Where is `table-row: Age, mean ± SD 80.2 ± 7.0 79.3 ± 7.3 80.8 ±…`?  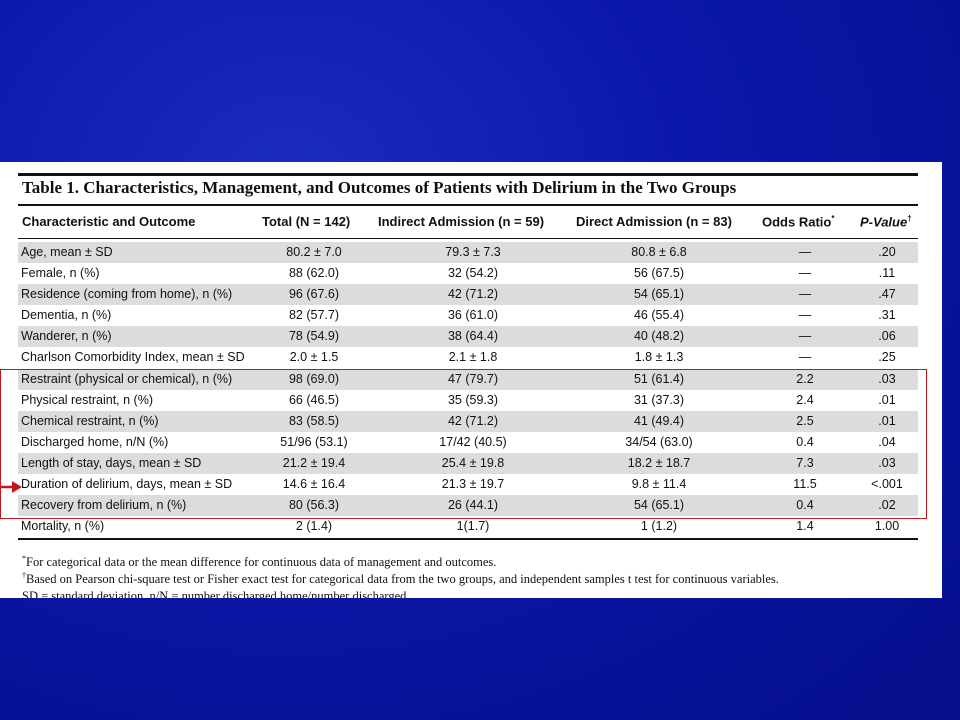
table-row: Age, mean ± SD 80.2 ± 7.0 79.3 ± 7.3 80.8 ±… is located at coordinates (468, 253).